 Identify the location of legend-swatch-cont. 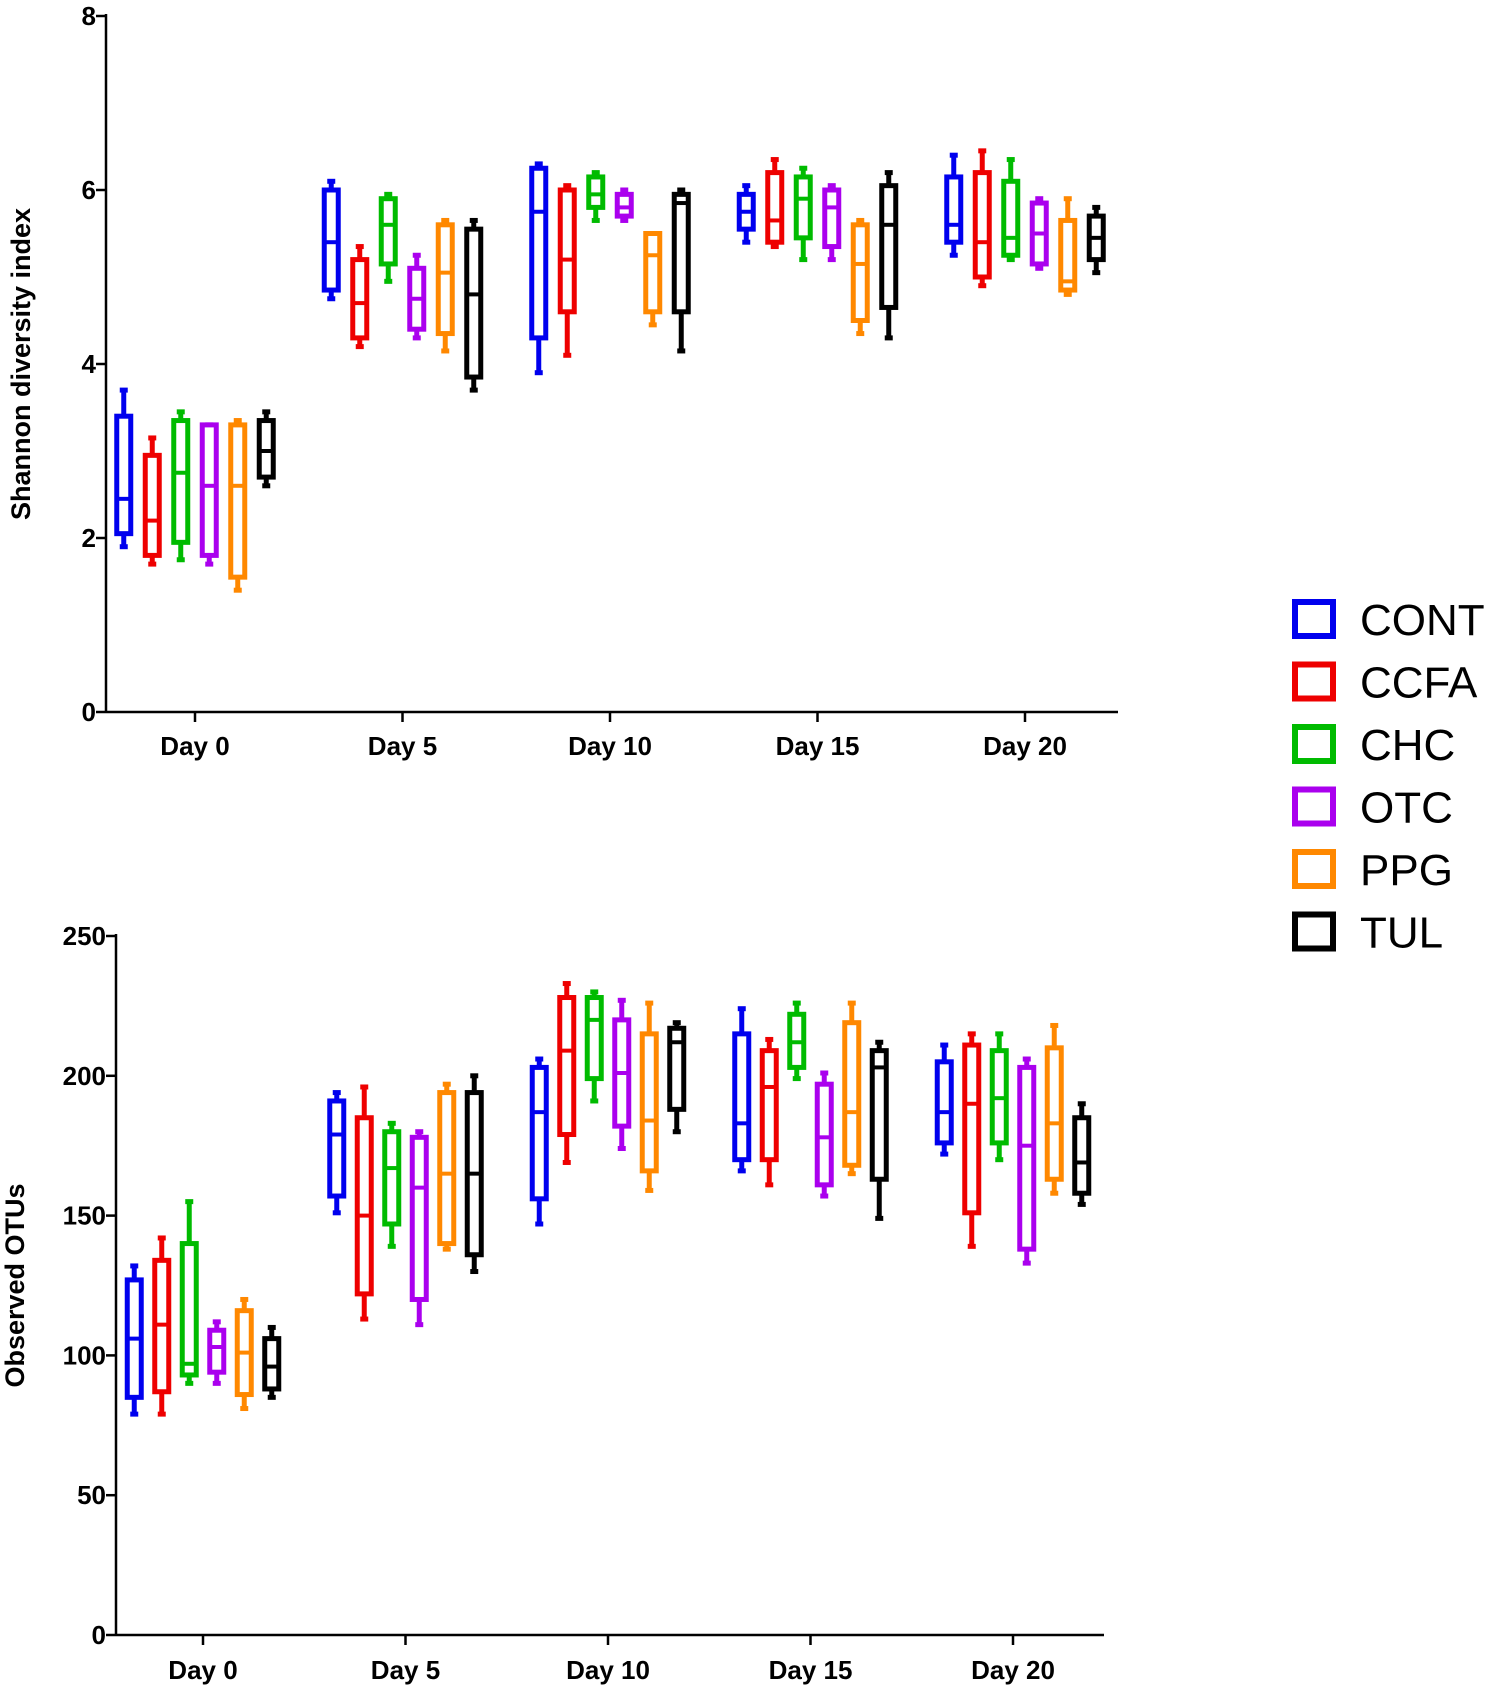
(1314, 619).